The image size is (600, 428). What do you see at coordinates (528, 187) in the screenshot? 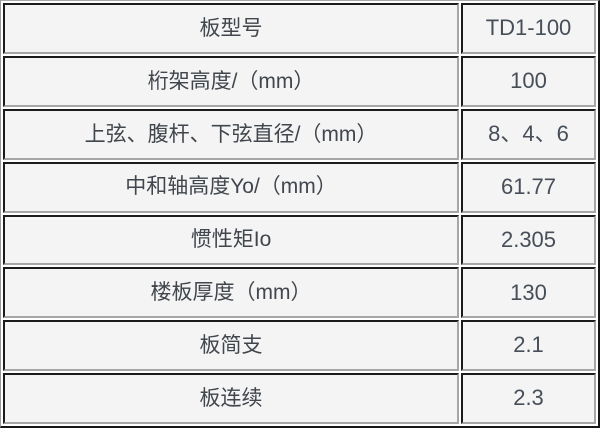
I see `spec-value-cell: 61.77` at bounding box center [528, 187].